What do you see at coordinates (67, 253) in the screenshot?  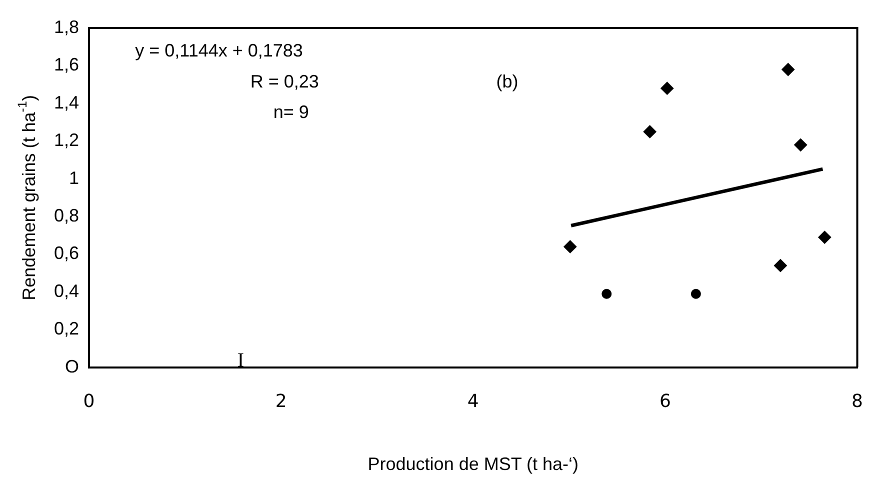 I see `y-tick-label: 0,6` at bounding box center [67, 253].